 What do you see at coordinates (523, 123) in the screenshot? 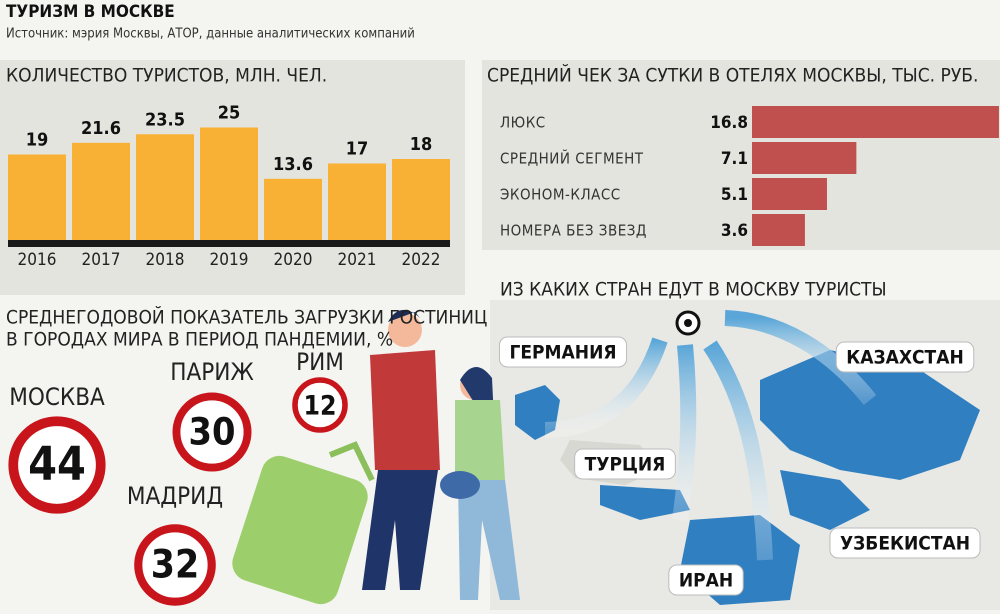
I see `category-label: ЛЮКС` at bounding box center [523, 123].